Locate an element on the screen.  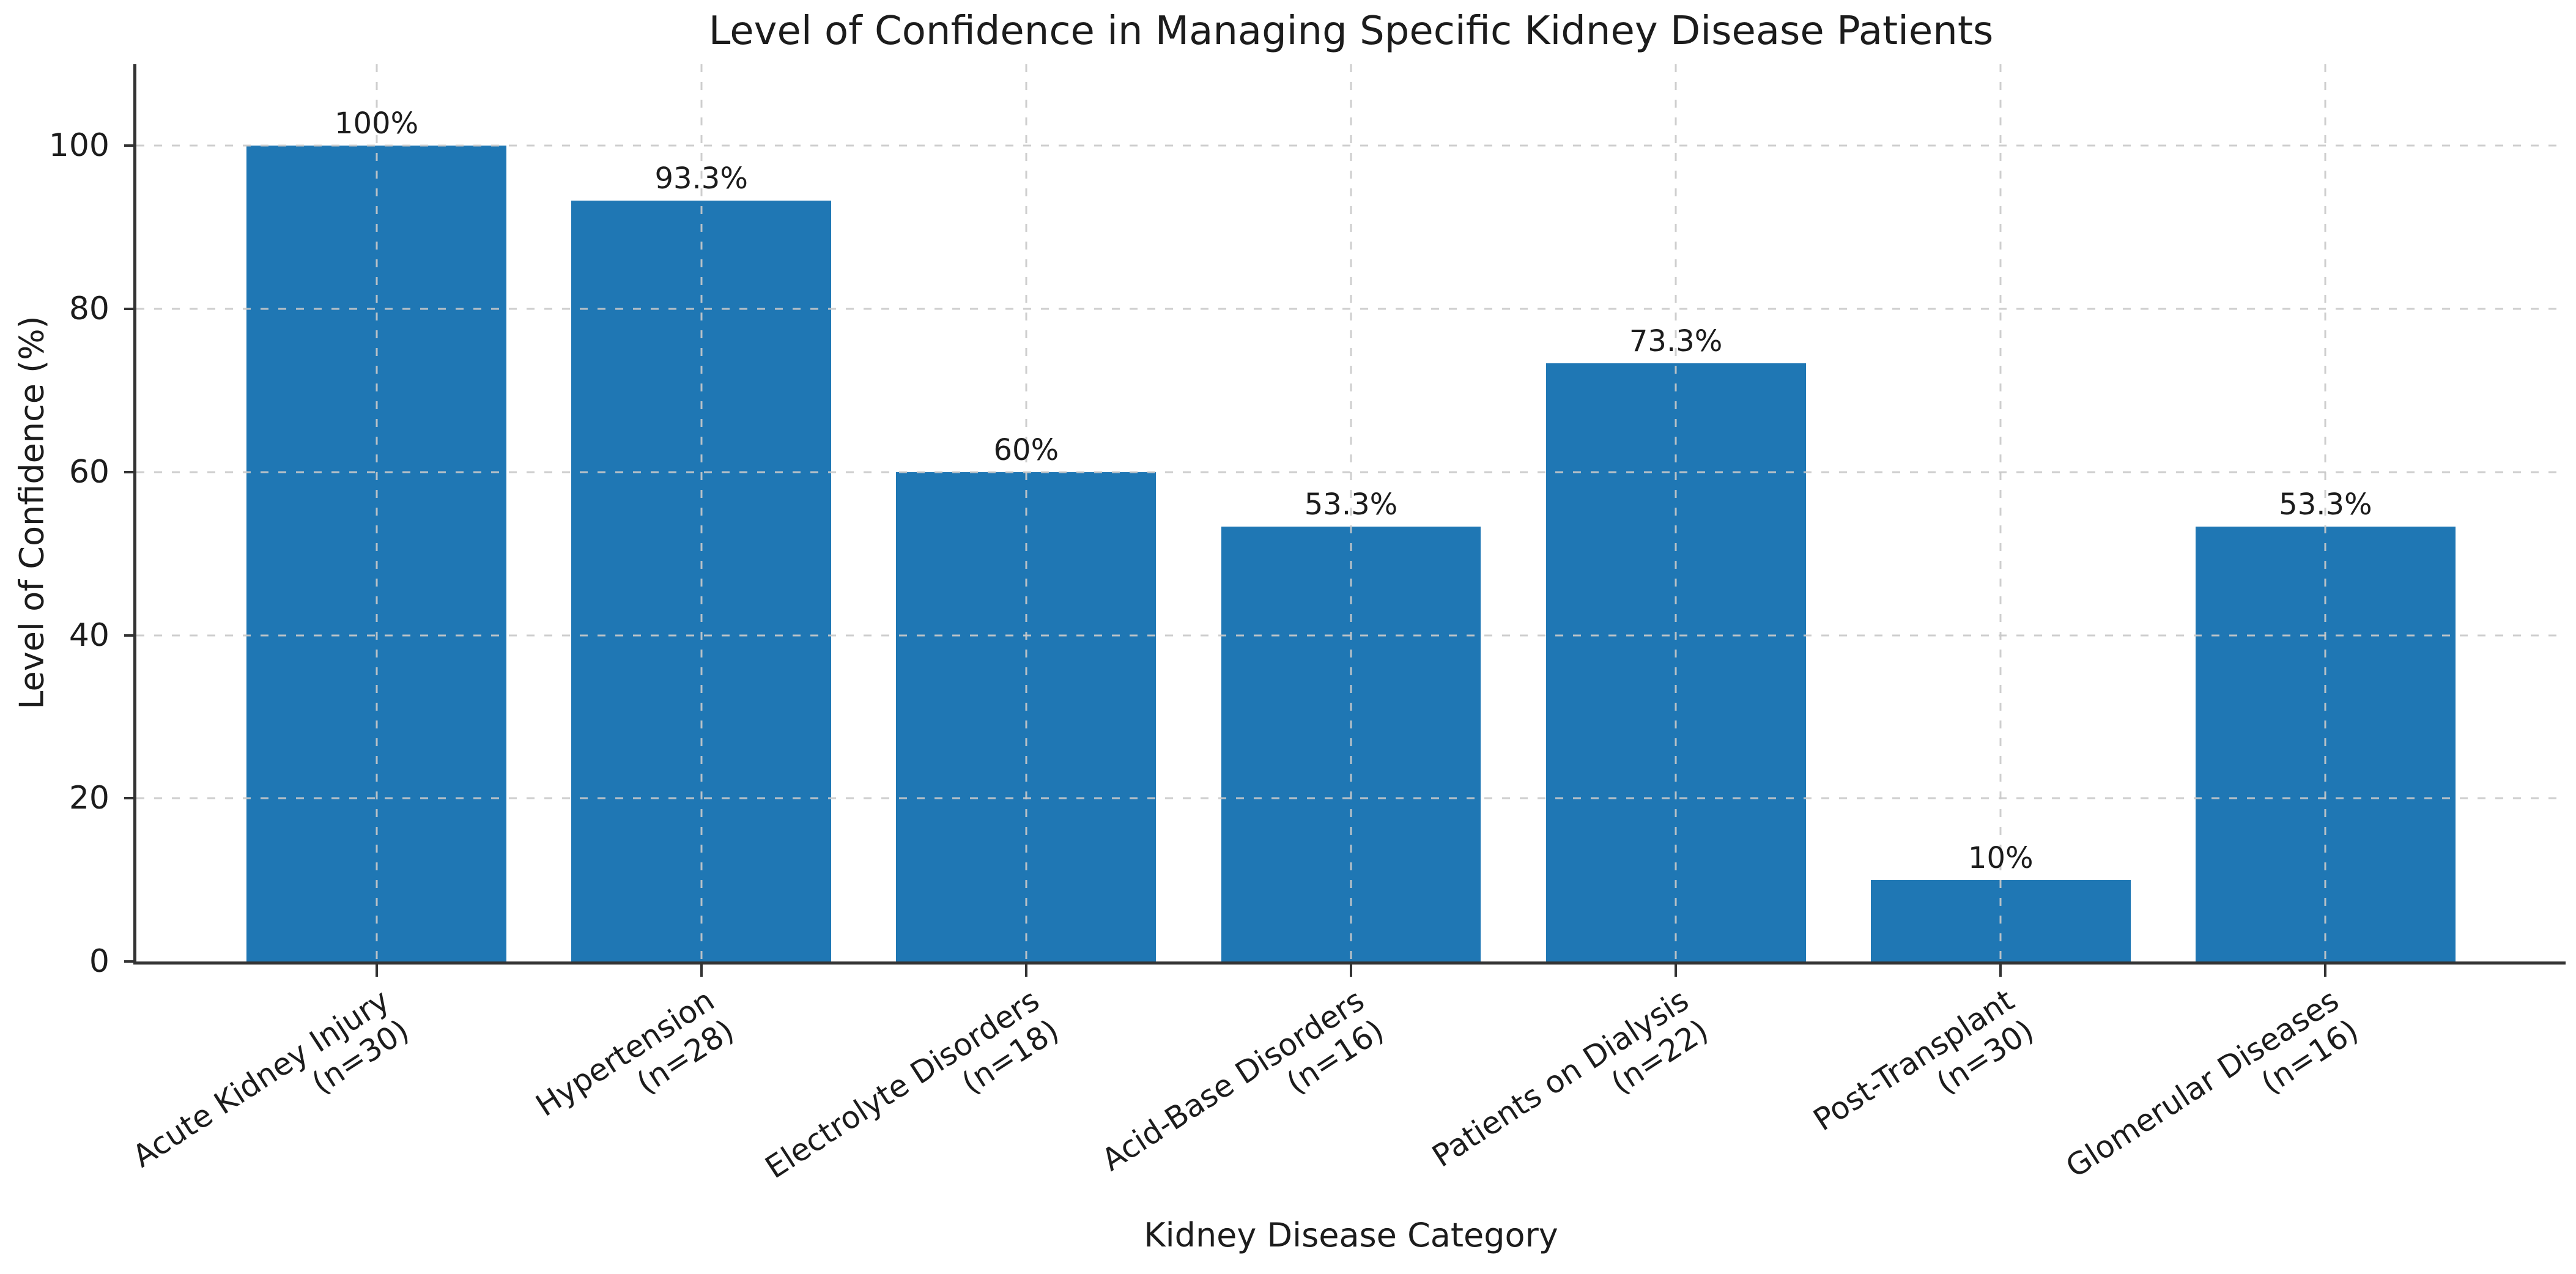
category-name: Glomerular Diseases is located at coordinates (2202, 1083).